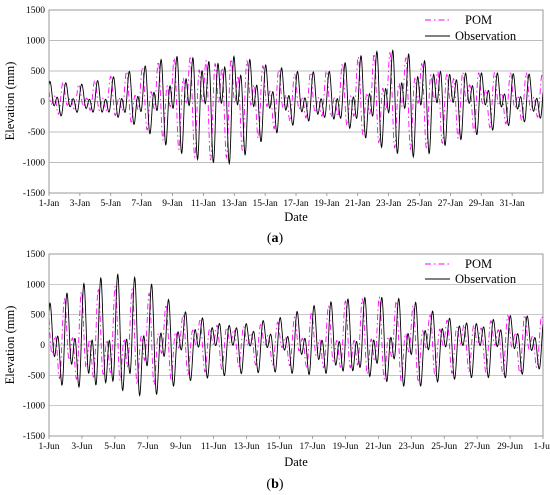 Image resolution: width=550 pixels, height=495 pixels. What do you see at coordinates (296, 204) in the screenshot?
I see `x-tick-label: 17-Jan` at bounding box center [296, 204].